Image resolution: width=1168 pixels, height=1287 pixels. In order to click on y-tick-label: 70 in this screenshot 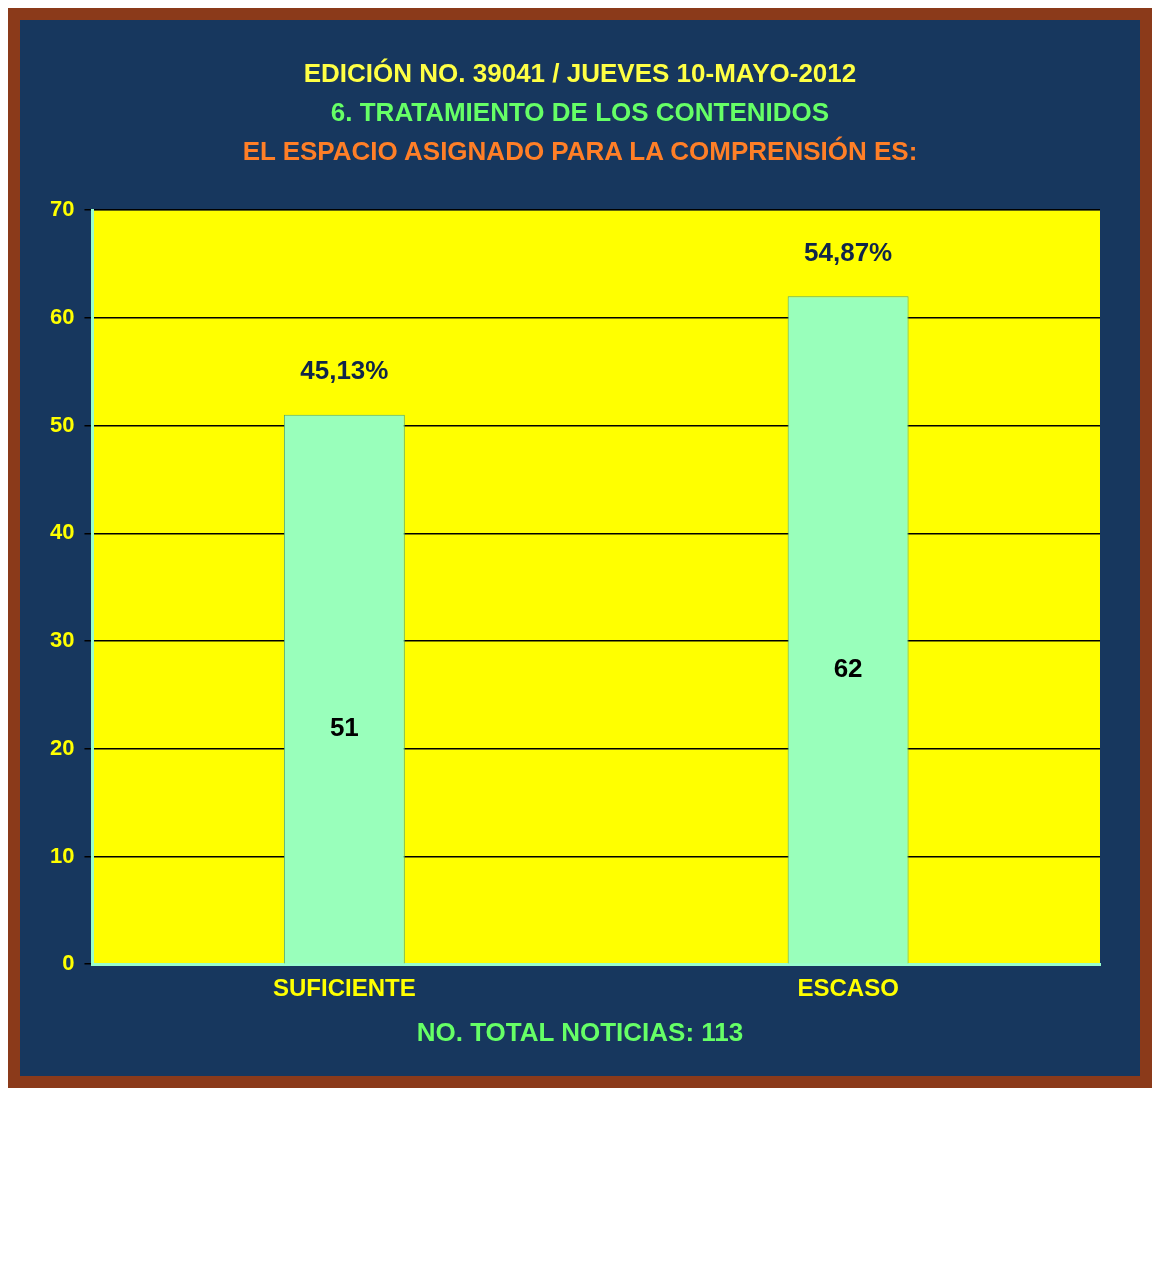, I will do `click(62, 209)`.